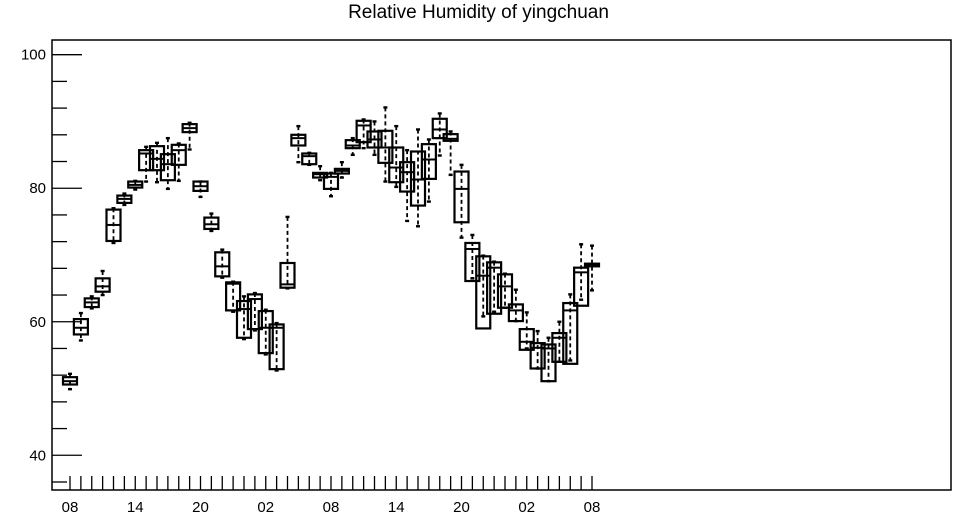  I want to click on y-tick-label: 40, so click(37, 455).